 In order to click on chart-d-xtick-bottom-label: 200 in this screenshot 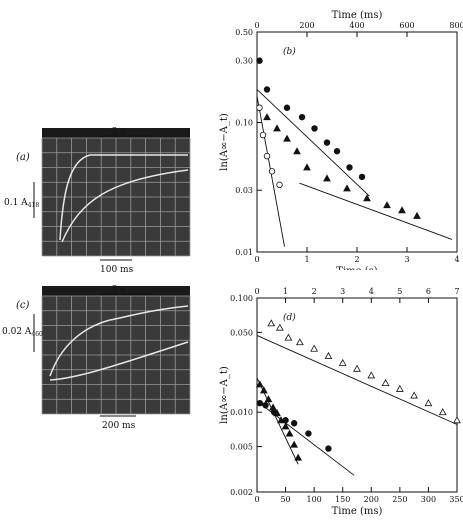, I will do `click(371, 499)`.